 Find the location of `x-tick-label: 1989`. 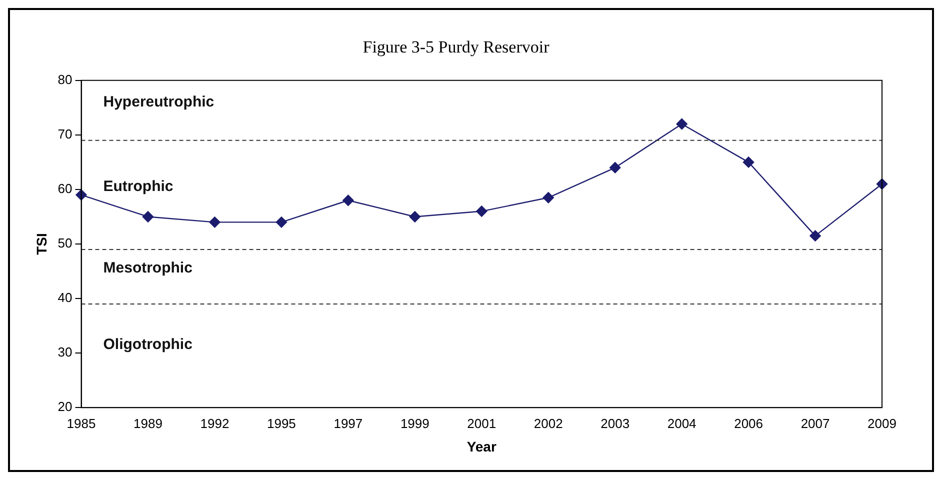

x-tick-label: 1989 is located at coordinates (148, 423).